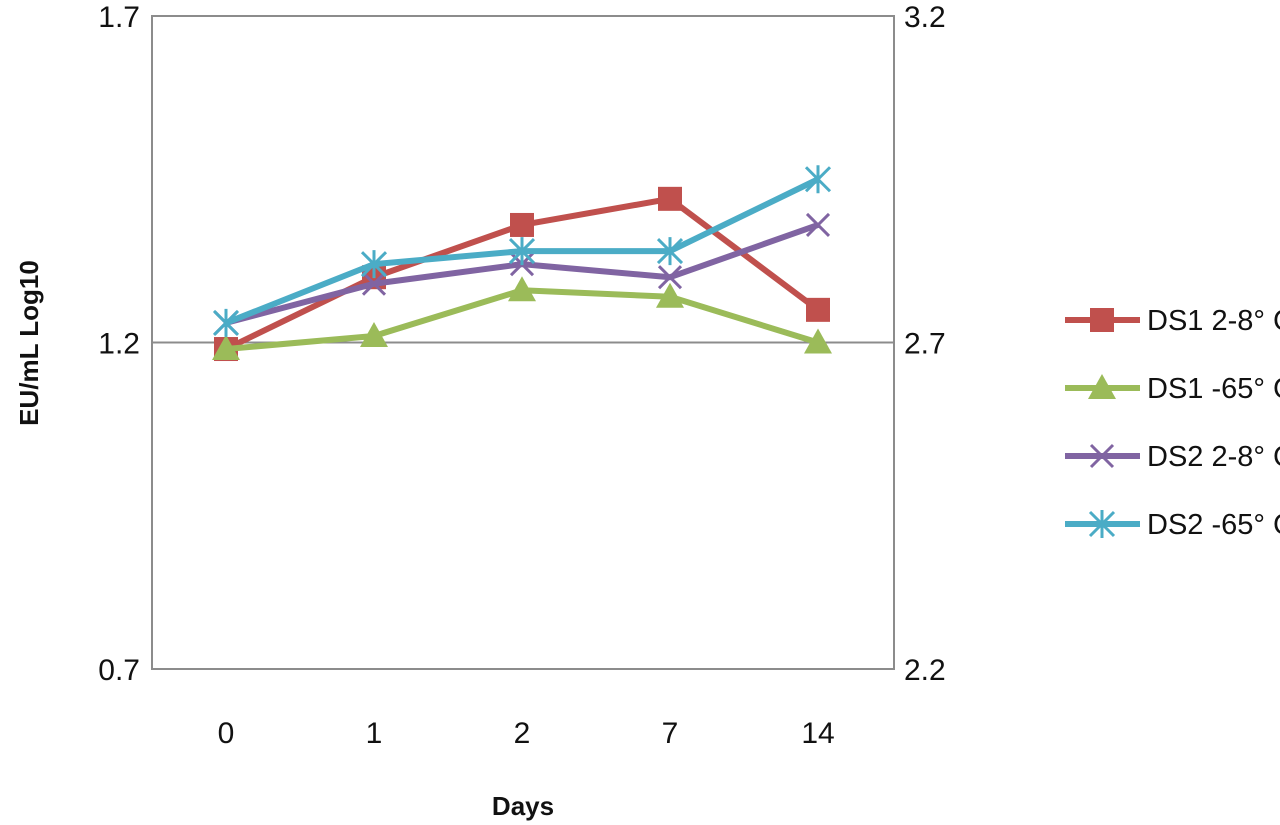 The image size is (1280, 825). What do you see at coordinates (119, 17) in the screenshot?
I see `y-tick-label: 1.7` at bounding box center [119, 17].